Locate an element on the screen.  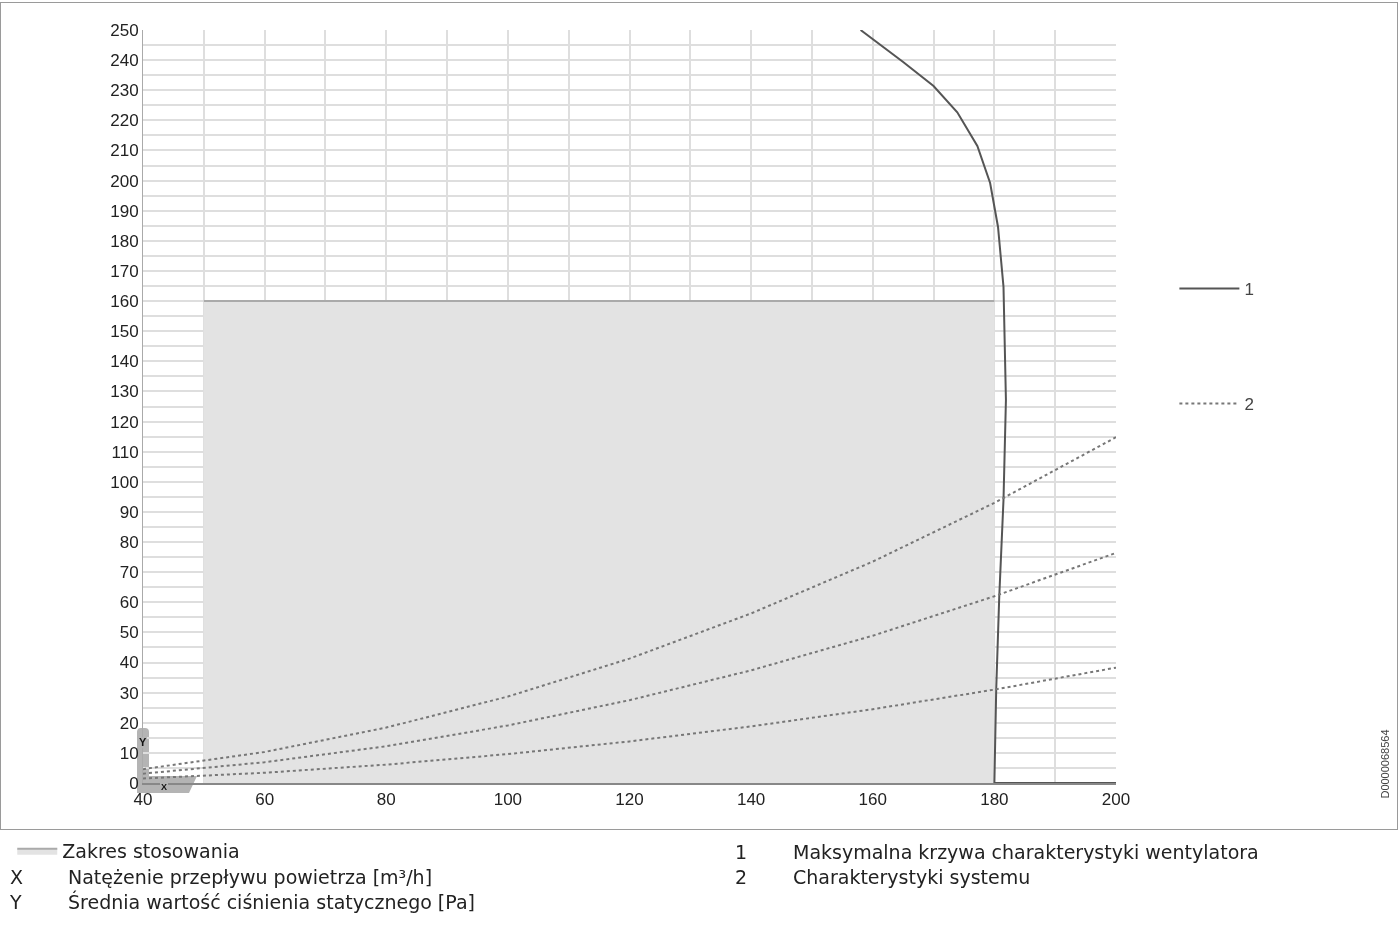
y-tick-label: 160 is located at coordinates (124, 302).